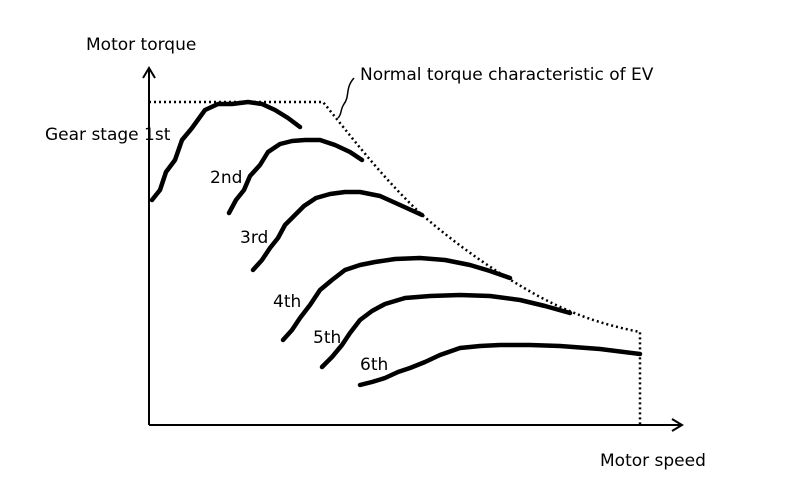 Image resolution: width=800 pixels, height=486 pixels. Describe the element at coordinates (374, 365) in the screenshot. I see `gear-label: 6th` at that location.